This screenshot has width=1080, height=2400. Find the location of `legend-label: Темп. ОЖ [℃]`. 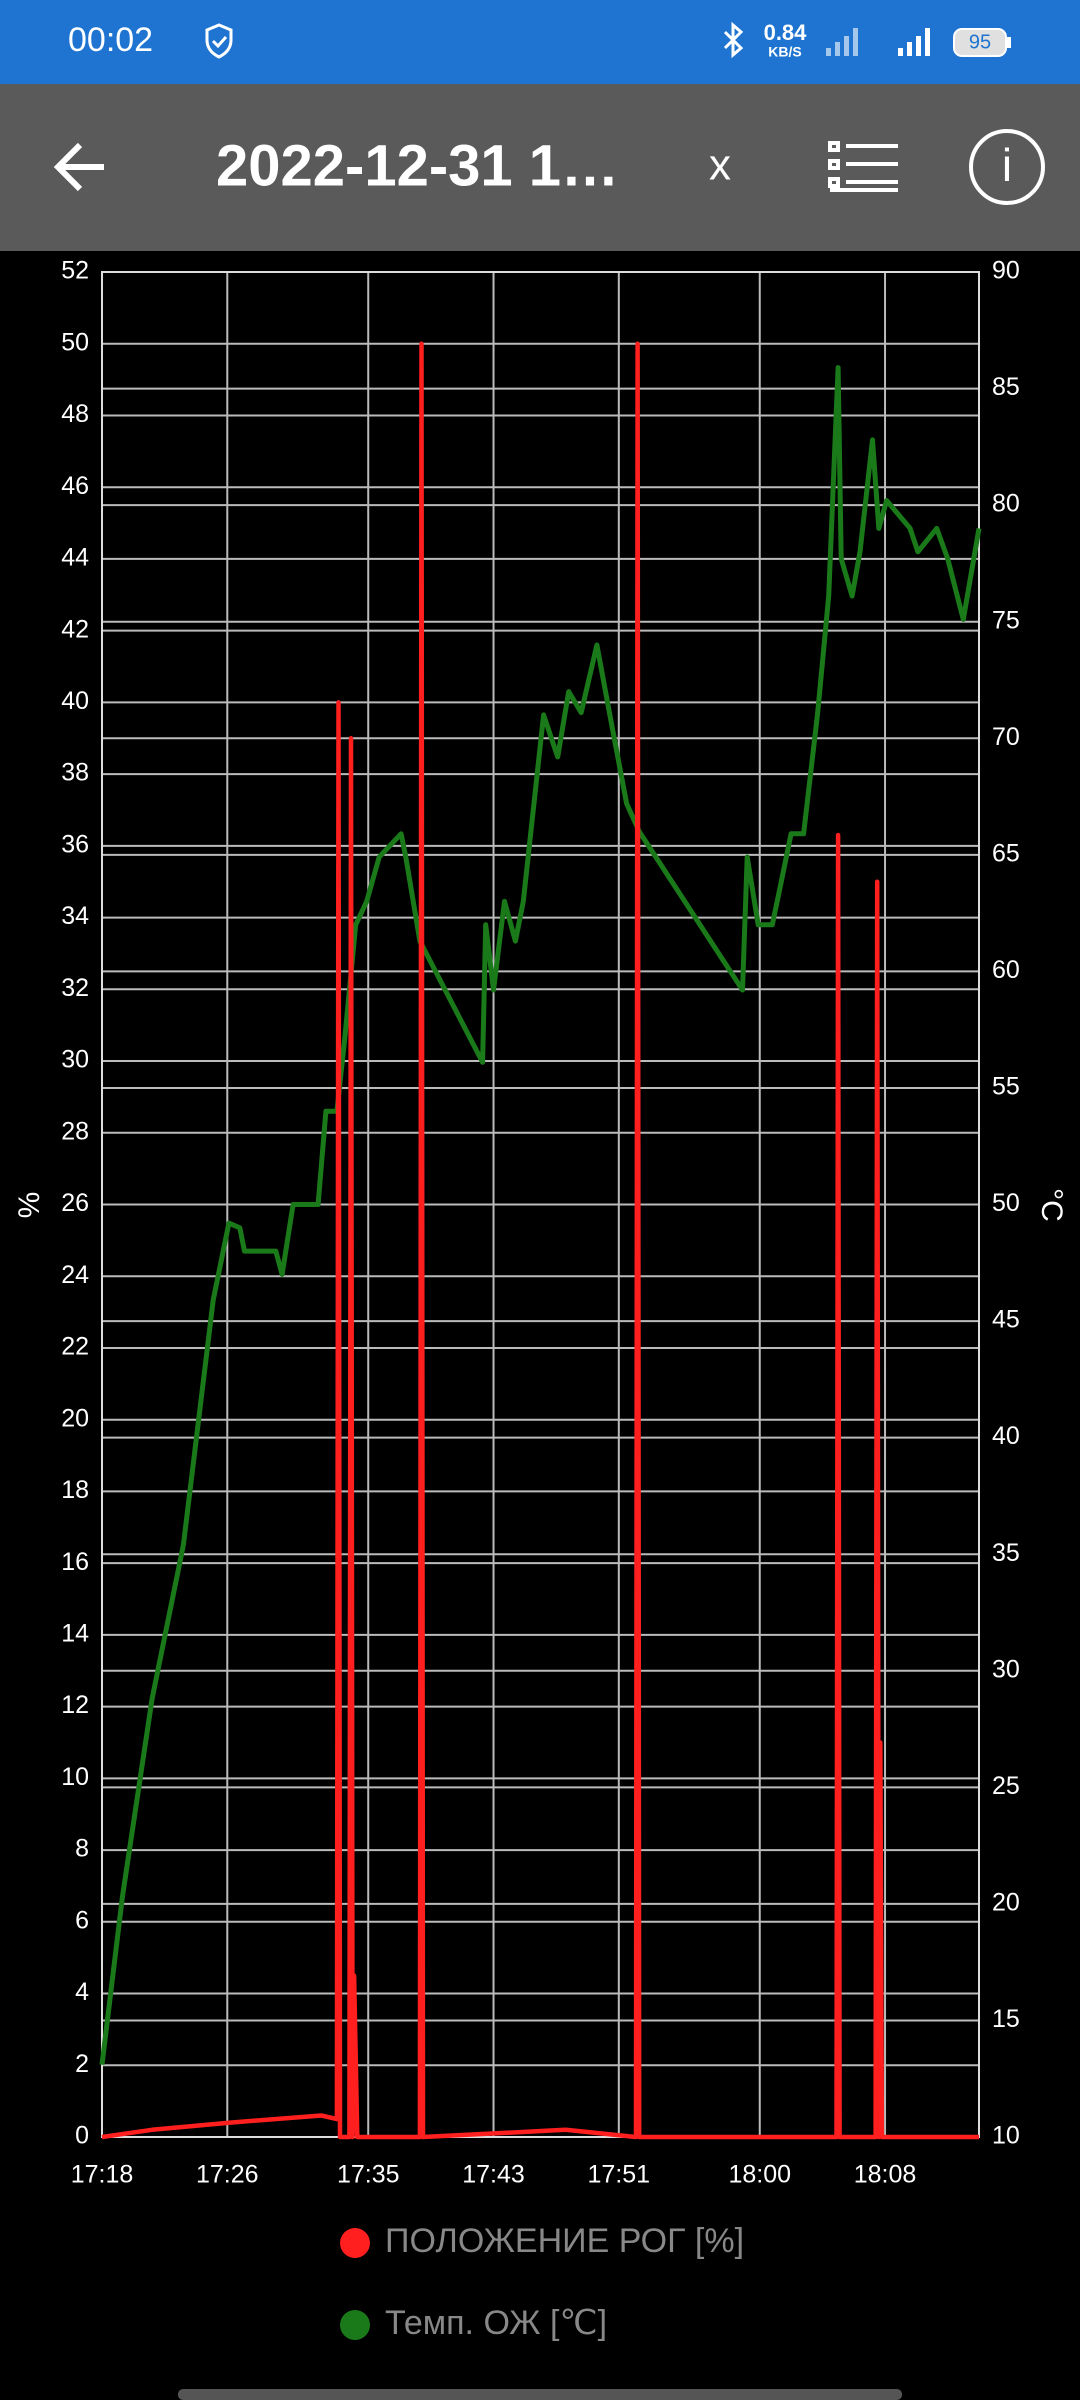

legend-label: Темп. ОЖ [℃] is located at coordinates (496, 2323).